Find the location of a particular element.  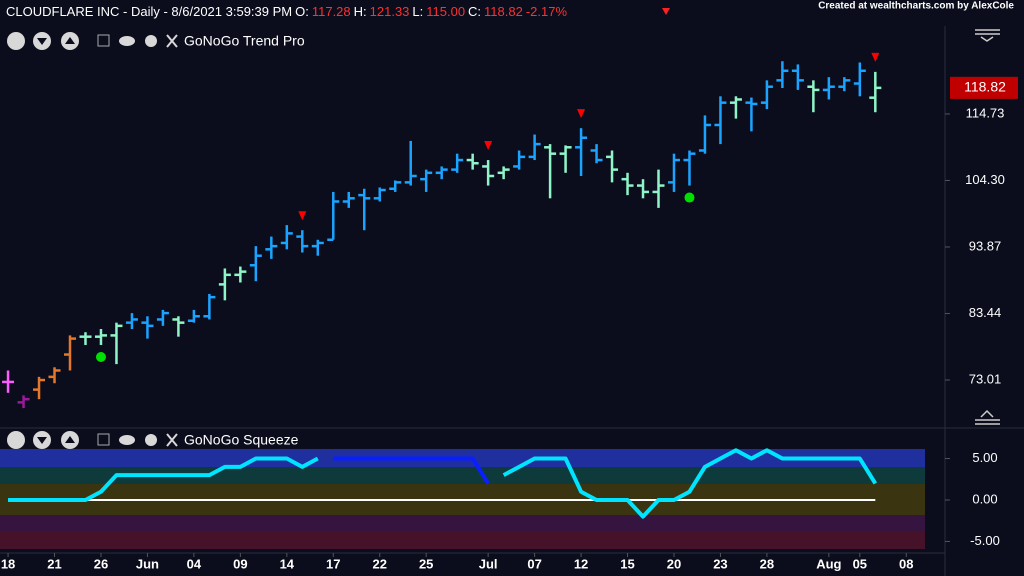

x-tick-label: 04 is located at coordinates (194, 563).